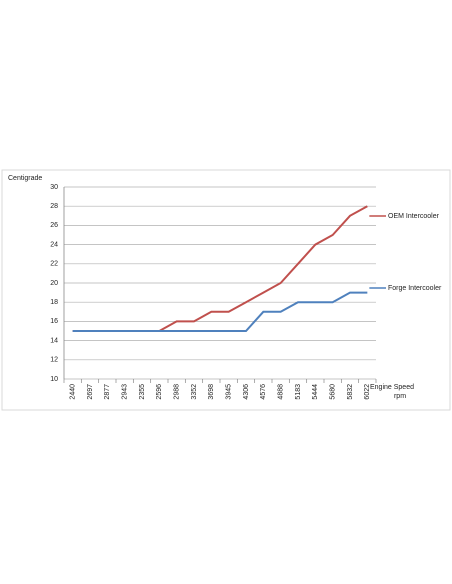 This screenshot has height=584, width=452. What do you see at coordinates (211, 392) in the screenshot?
I see `x-tick-label: 3698` at bounding box center [211, 392].